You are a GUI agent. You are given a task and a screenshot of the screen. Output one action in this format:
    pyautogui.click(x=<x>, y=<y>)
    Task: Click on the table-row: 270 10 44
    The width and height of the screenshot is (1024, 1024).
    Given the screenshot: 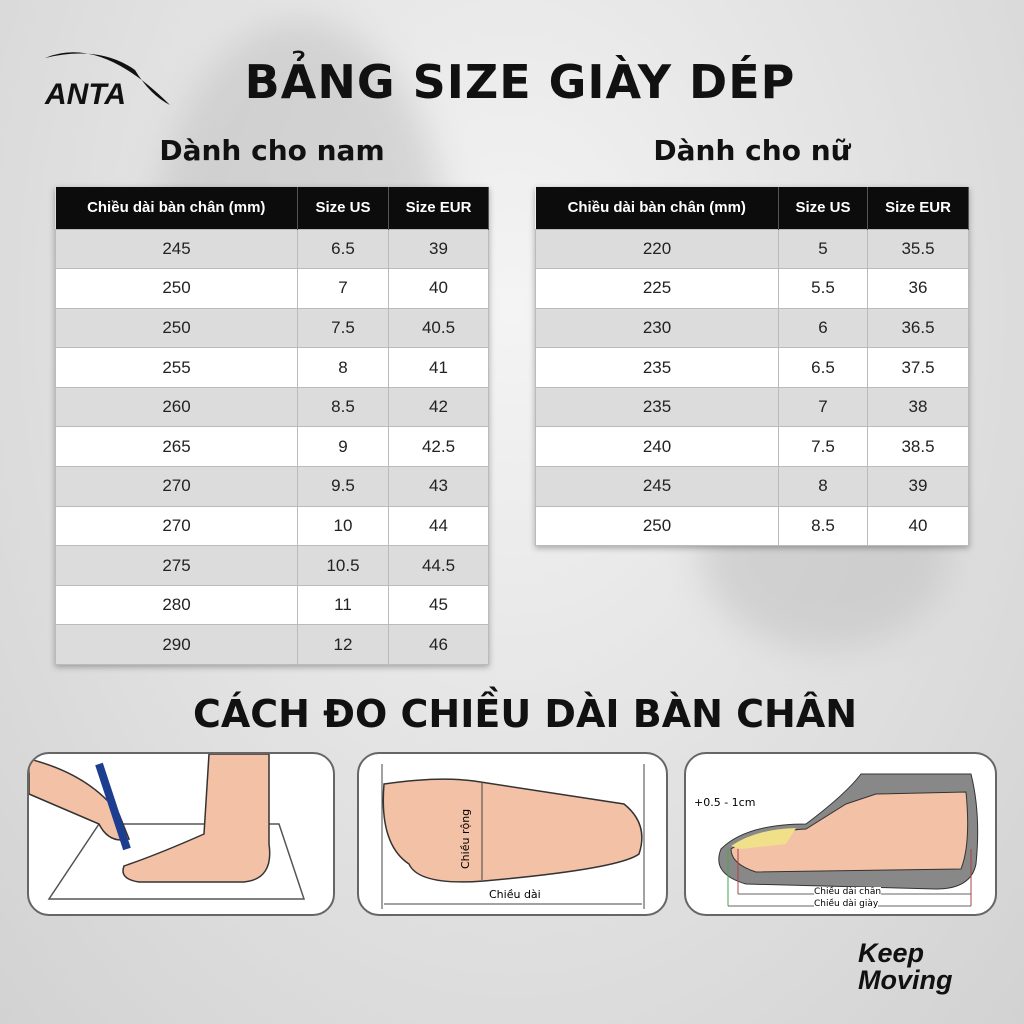 What is the action you would take?
    pyautogui.click(x=272, y=526)
    